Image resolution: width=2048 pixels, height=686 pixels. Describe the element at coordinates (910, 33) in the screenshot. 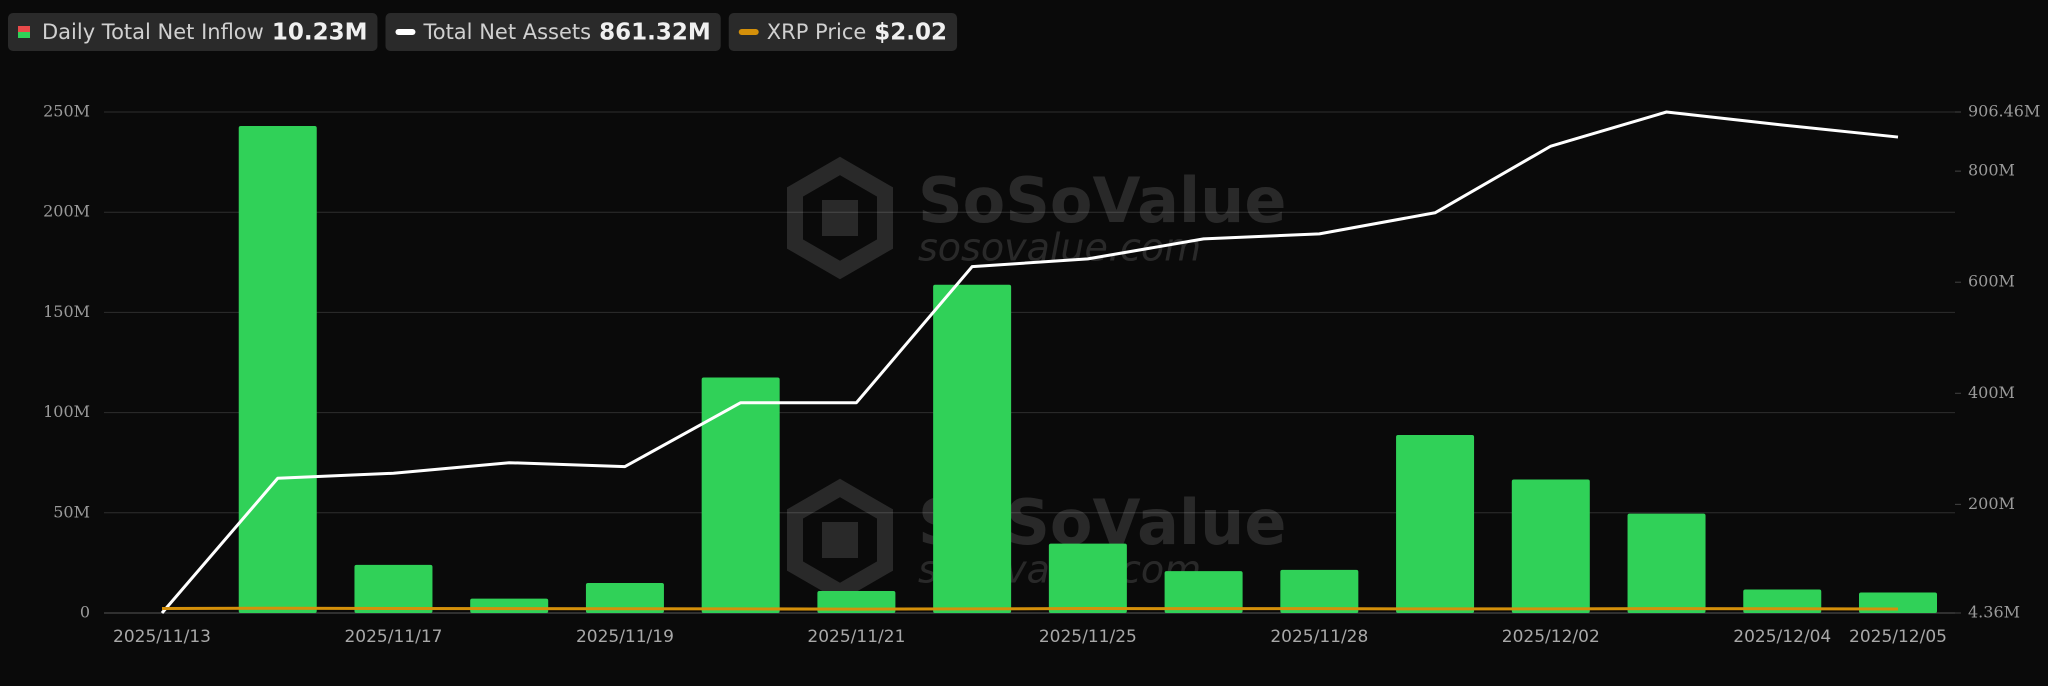

I see `legend-value: $2.02` at that location.